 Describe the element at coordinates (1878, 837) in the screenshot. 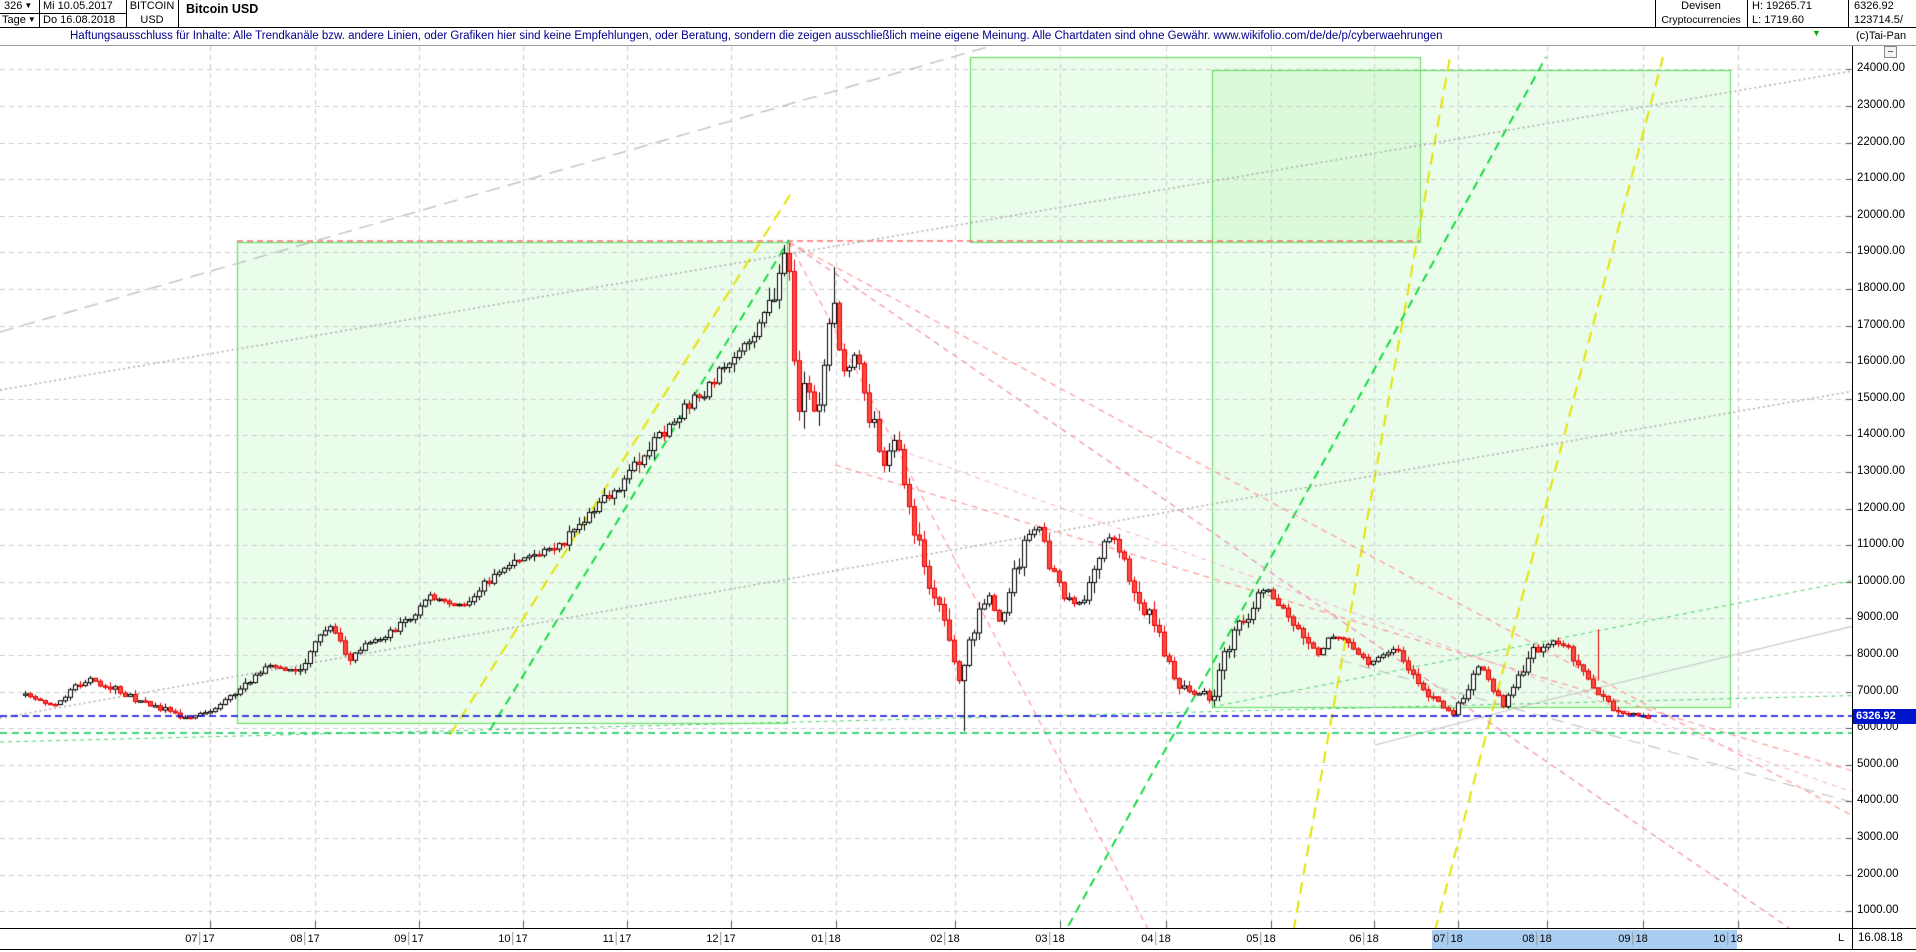

I see `price-tick-label: 3000.00` at that location.